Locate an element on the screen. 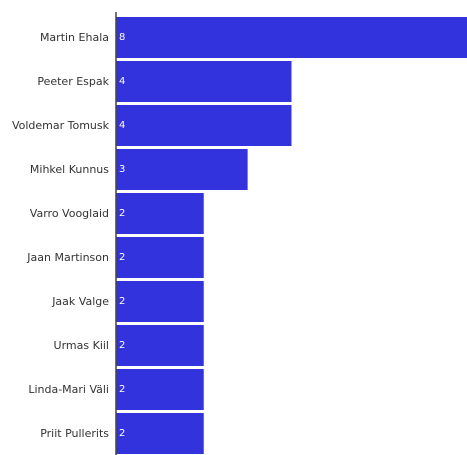  category-label-2: Voldemar Tomusk is located at coordinates (61, 125).